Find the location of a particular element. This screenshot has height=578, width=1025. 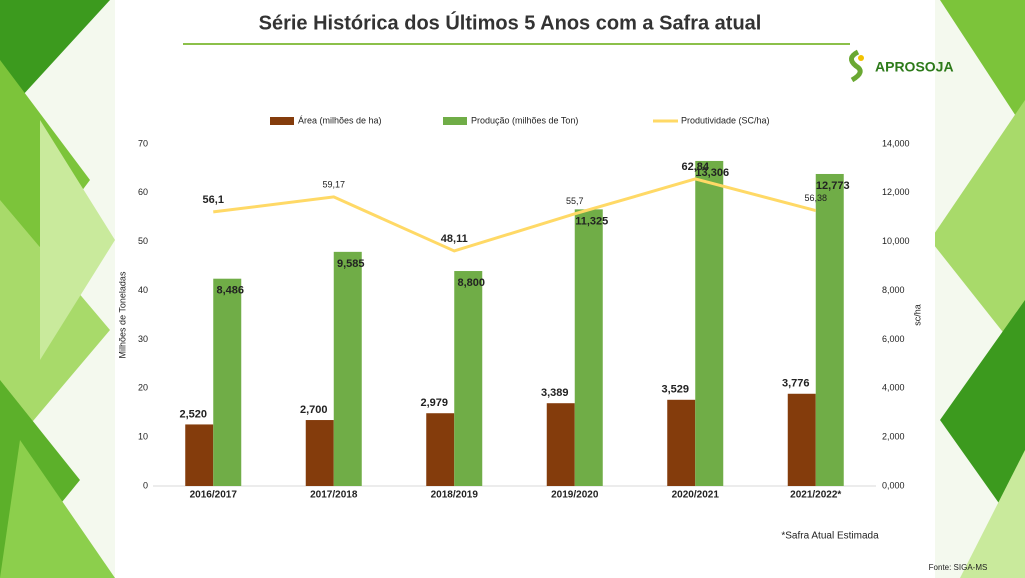

right-decoration is located at coordinates (977, 289).